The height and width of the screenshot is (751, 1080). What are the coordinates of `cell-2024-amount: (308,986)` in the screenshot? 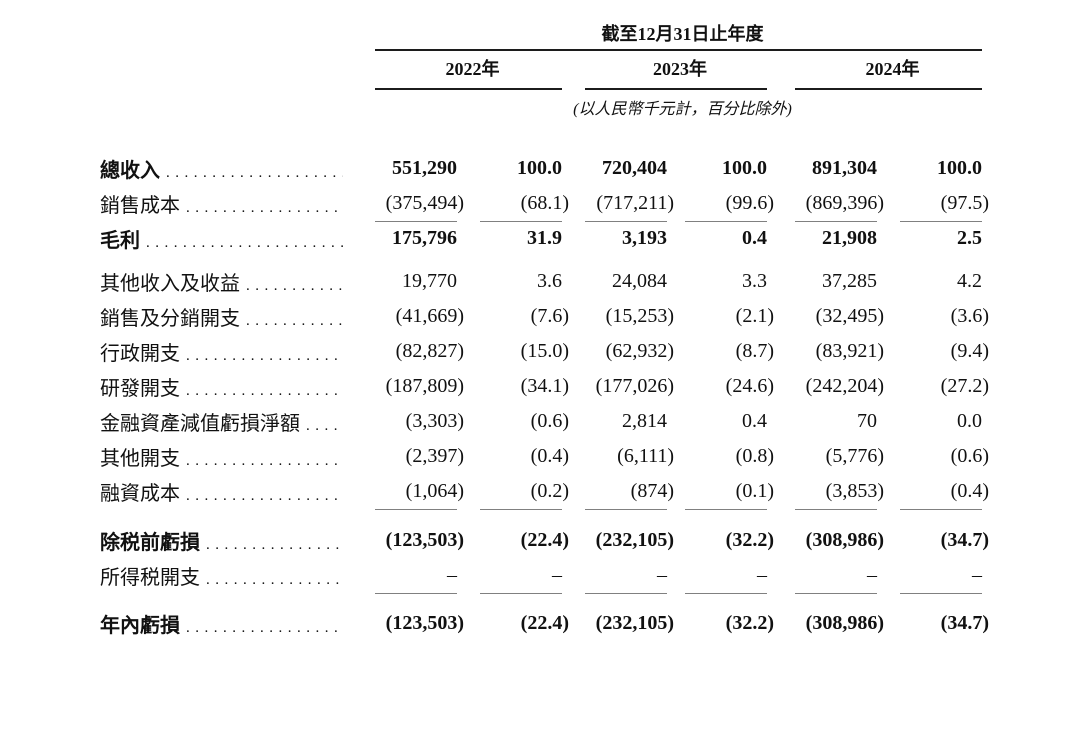 It's located at (844, 623).